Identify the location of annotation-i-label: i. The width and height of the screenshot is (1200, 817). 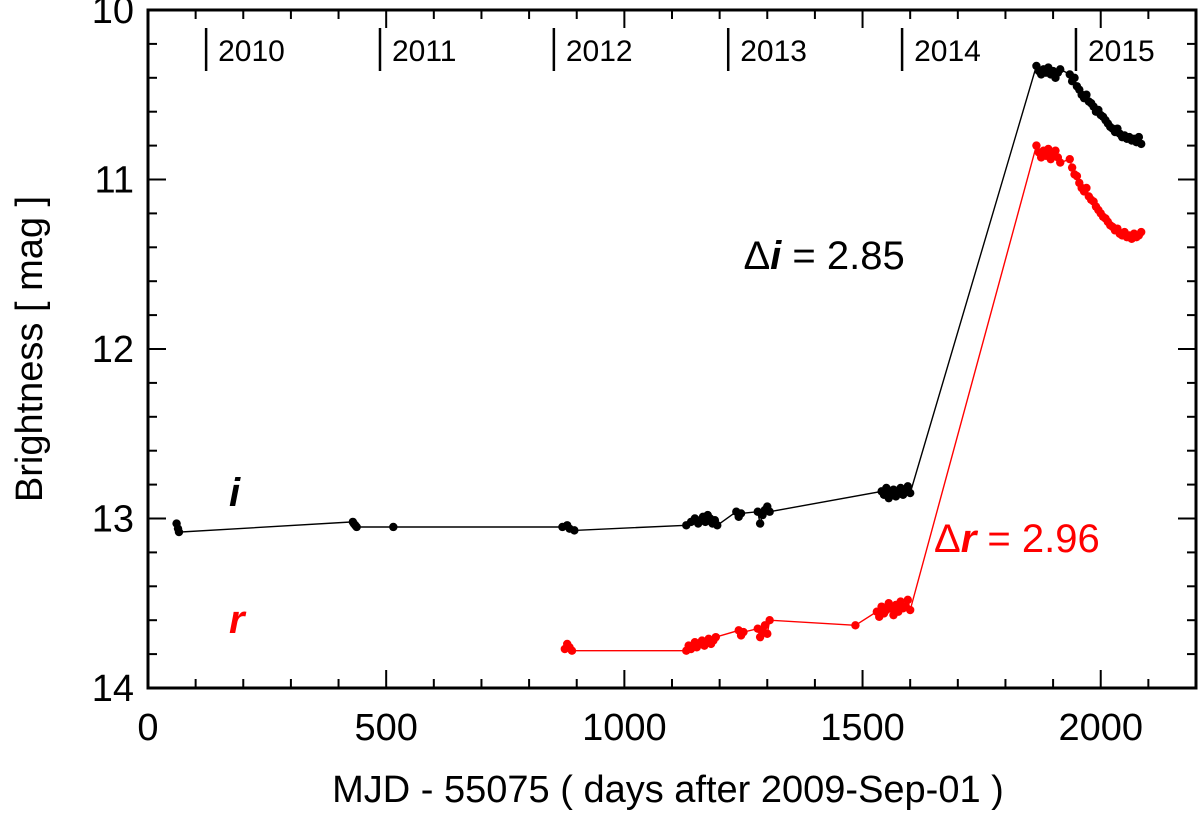
(235, 493).